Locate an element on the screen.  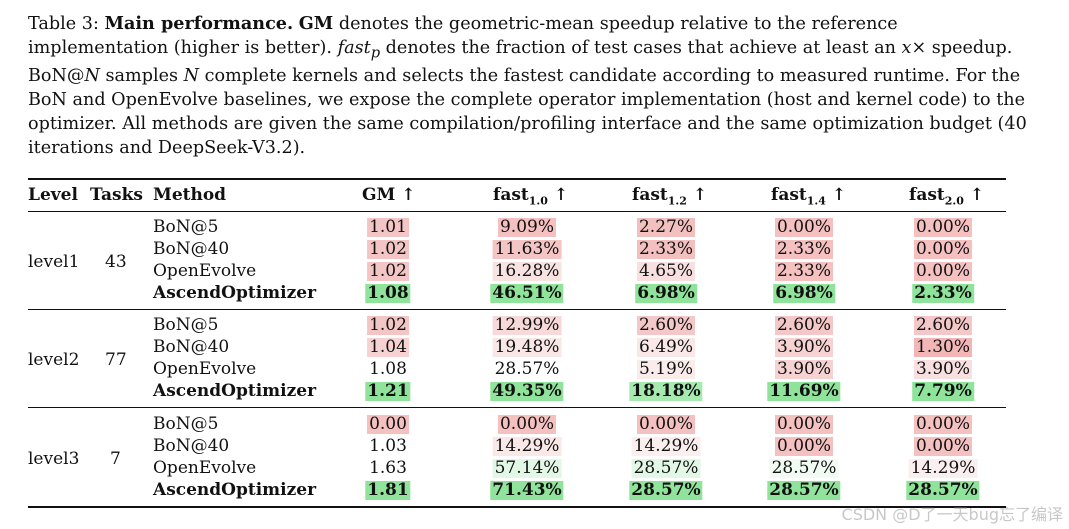
value-cell-fast-2-0: 7.79% is located at coordinates (943, 391).